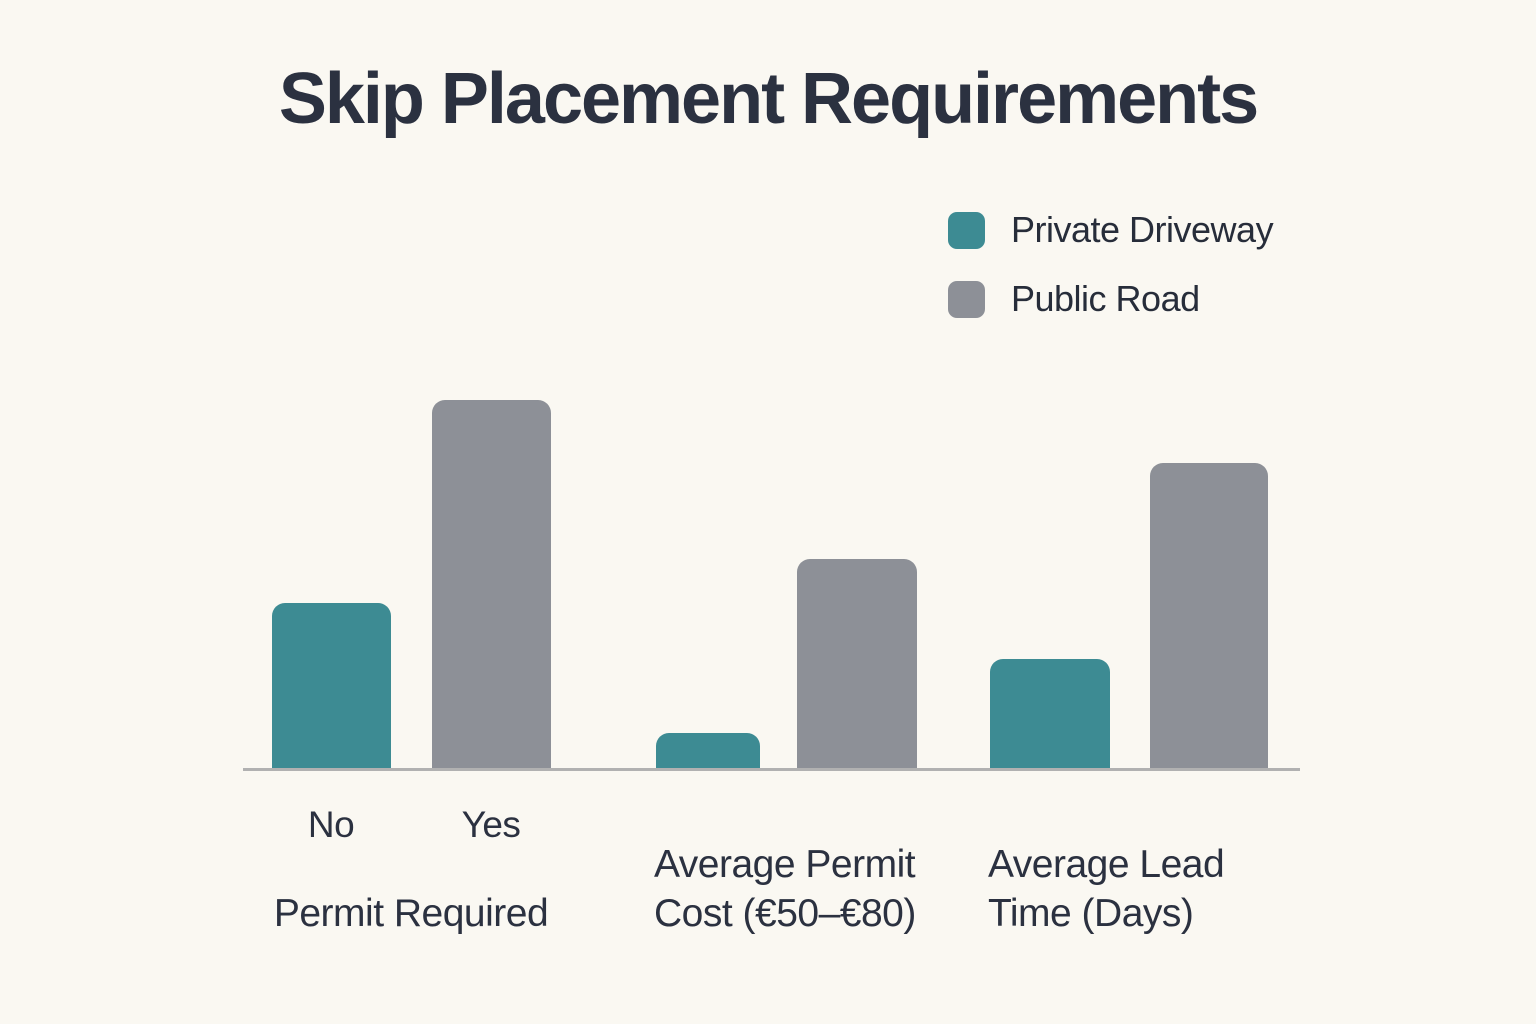 Image resolution: width=1536 pixels, height=1024 pixels. What do you see at coordinates (785, 864) in the screenshot?
I see `x-axis-group-label-average-permit-cost-50-80-line1: Average Permit` at bounding box center [785, 864].